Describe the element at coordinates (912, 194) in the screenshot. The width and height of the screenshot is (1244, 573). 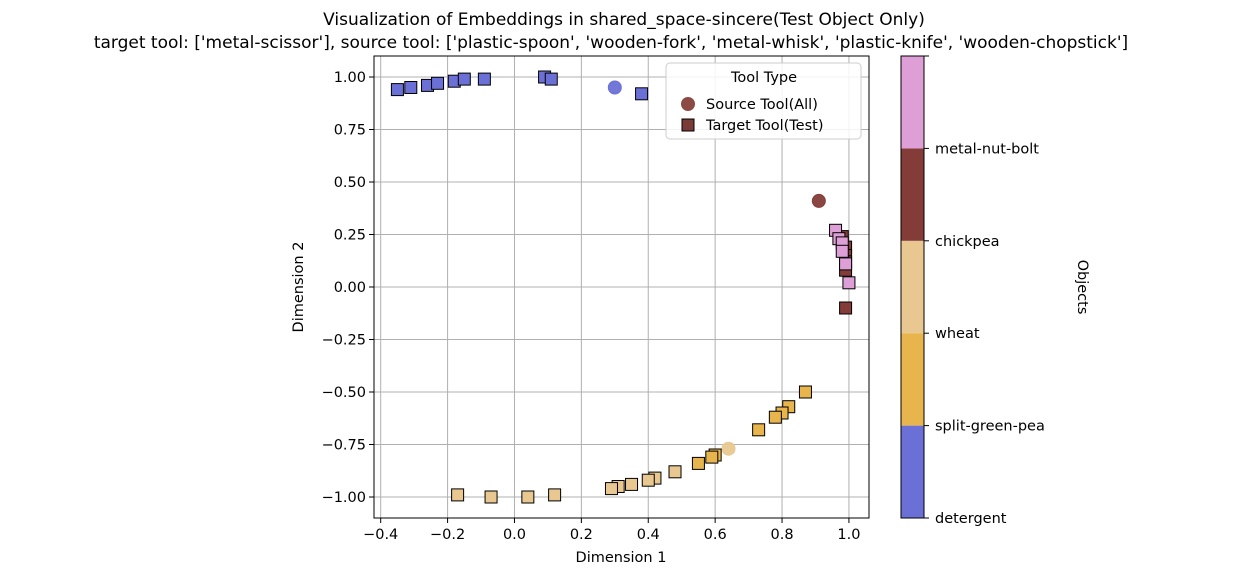
I see `colorbar-segment-chickpea` at that location.